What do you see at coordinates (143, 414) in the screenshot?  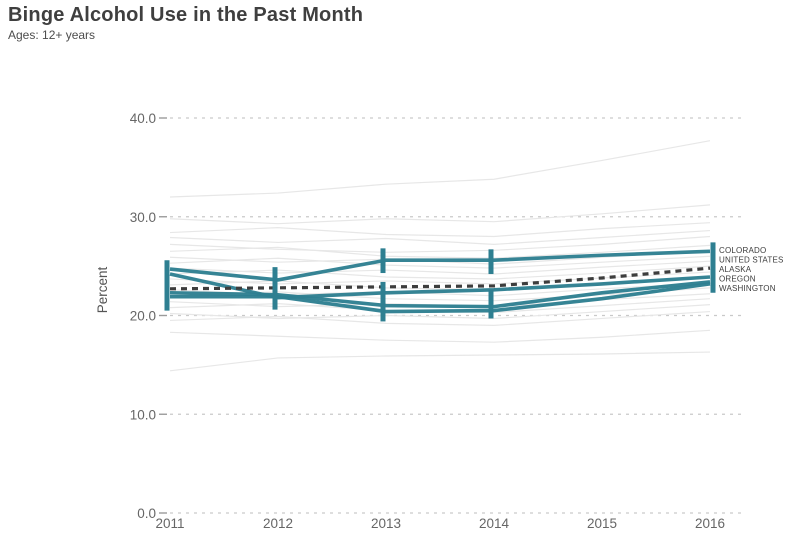 I see `y-tick-label: 10.0` at bounding box center [143, 414].